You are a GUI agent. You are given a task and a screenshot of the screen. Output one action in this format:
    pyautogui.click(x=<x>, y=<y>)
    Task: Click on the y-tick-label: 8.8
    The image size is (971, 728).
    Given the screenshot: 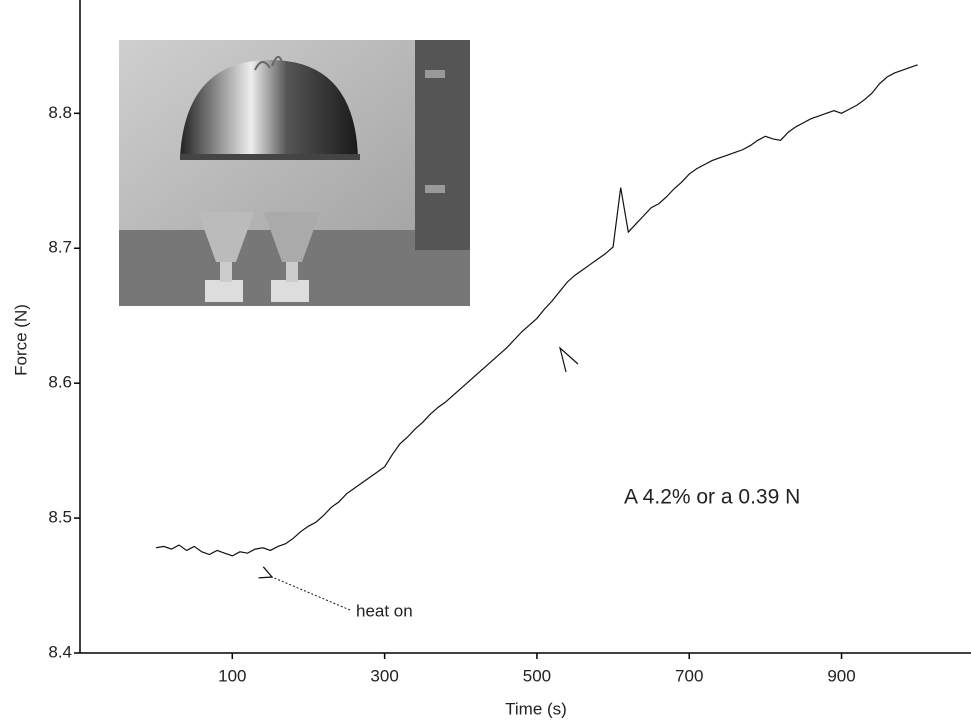 What is the action you would take?
    pyautogui.click(x=60, y=112)
    